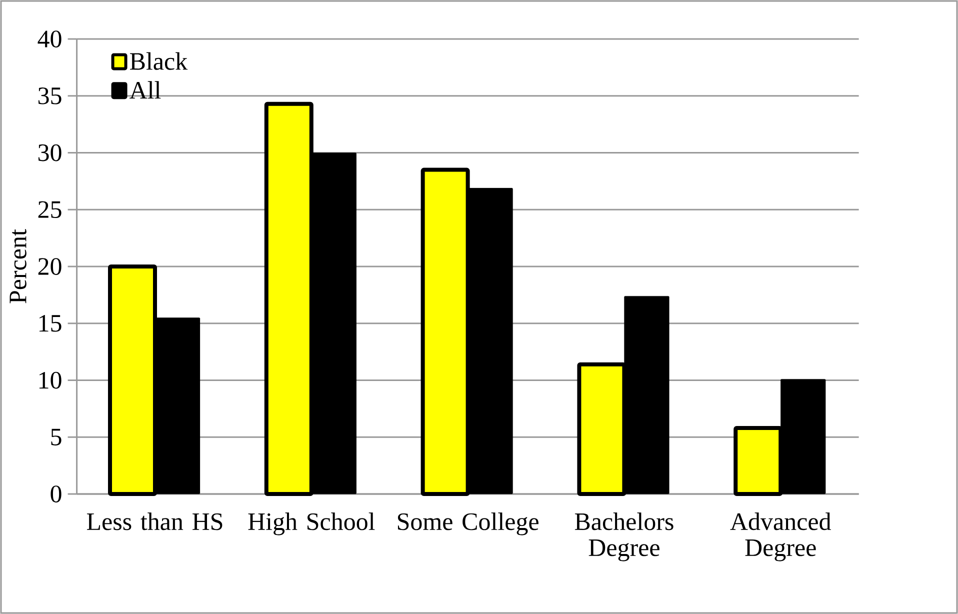 Image resolution: width=958 pixels, height=614 pixels. What do you see at coordinates (50, 153) in the screenshot?
I see `y-tick-label: 30` at bounding box center [50, 153].